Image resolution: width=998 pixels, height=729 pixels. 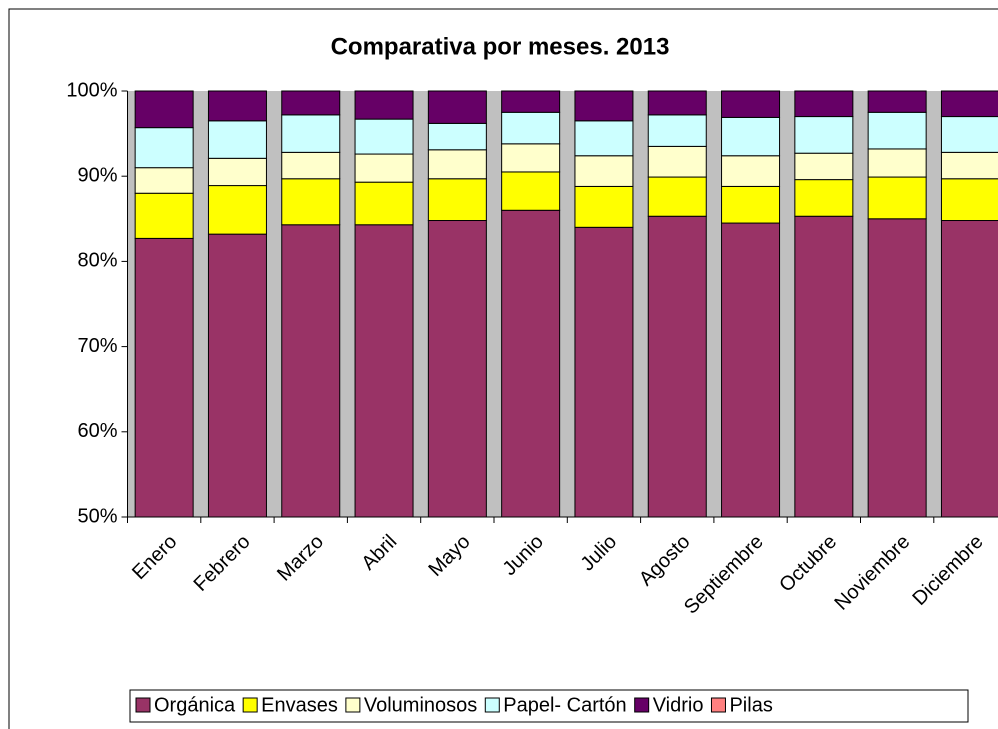 I want to click on y-tick-label: 50%, so click(x=97, y=516).